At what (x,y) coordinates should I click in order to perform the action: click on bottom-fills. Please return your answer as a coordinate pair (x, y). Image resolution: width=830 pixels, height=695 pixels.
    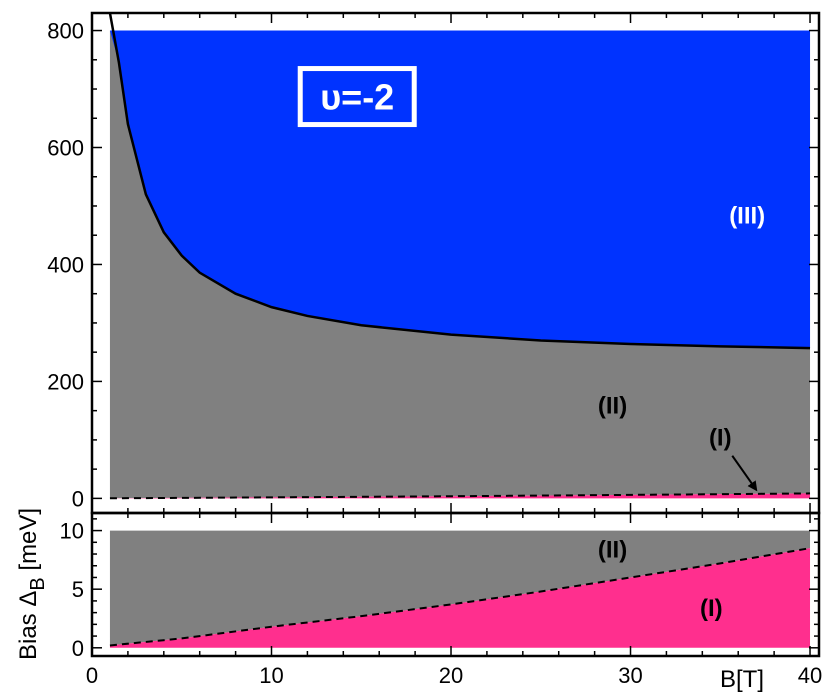
    Looking at the image, I should click on (460, 589).